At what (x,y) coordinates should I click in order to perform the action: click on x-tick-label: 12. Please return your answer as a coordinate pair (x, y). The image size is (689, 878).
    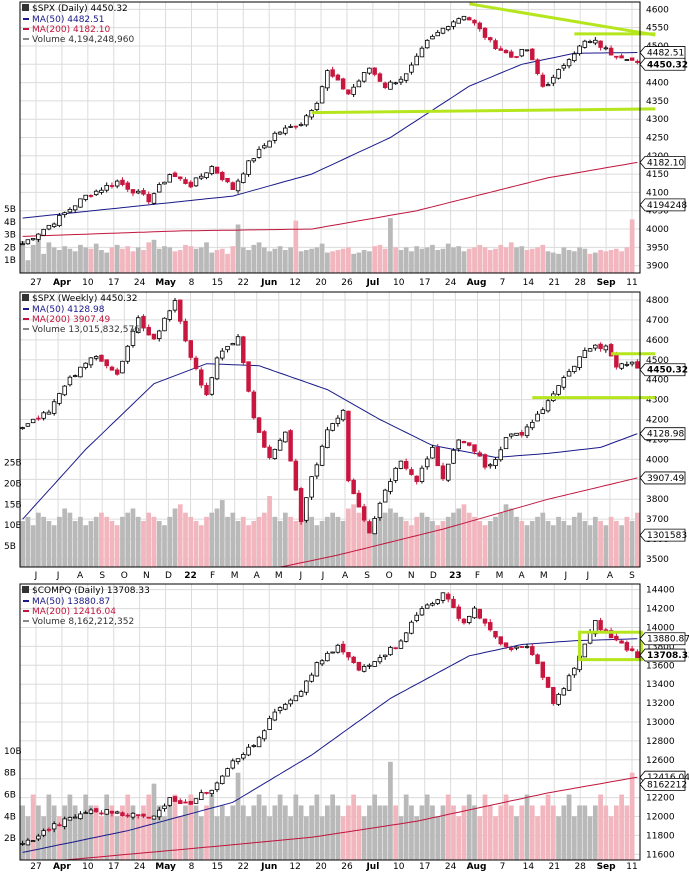
    Looking at the image, I should click on (294, 283).